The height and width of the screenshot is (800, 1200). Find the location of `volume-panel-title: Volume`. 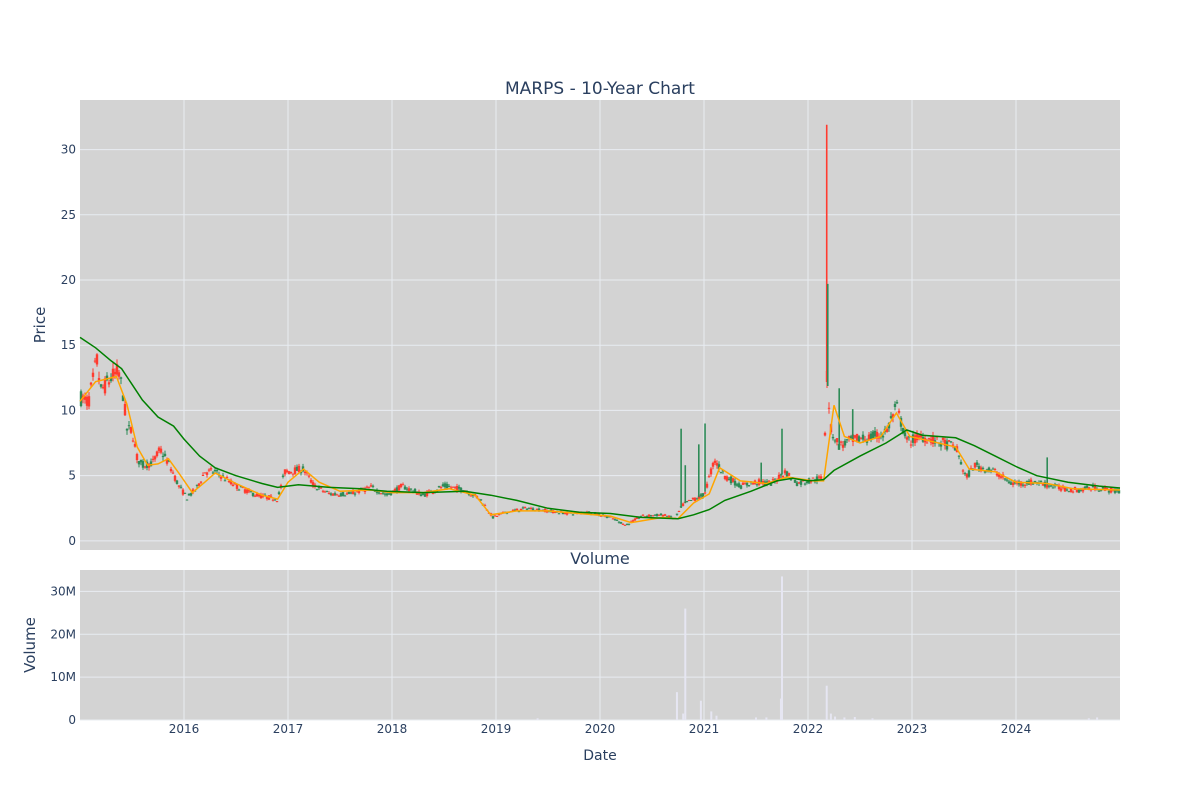

volume-panel-title: Volume is located at coordinates (600, 558).